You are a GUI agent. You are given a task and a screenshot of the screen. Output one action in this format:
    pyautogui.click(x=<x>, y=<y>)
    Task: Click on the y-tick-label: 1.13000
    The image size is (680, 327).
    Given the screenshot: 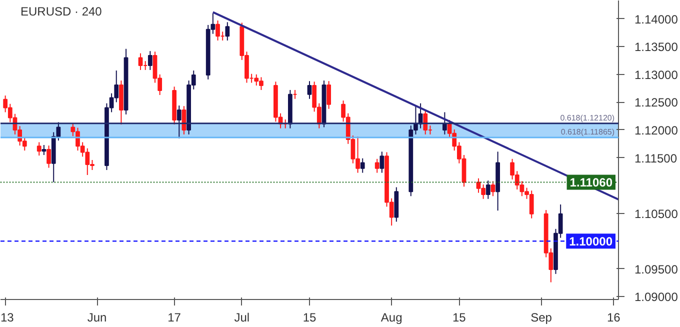 What is the action you would take?
    pyautogui.click(x=656, y=75)
    